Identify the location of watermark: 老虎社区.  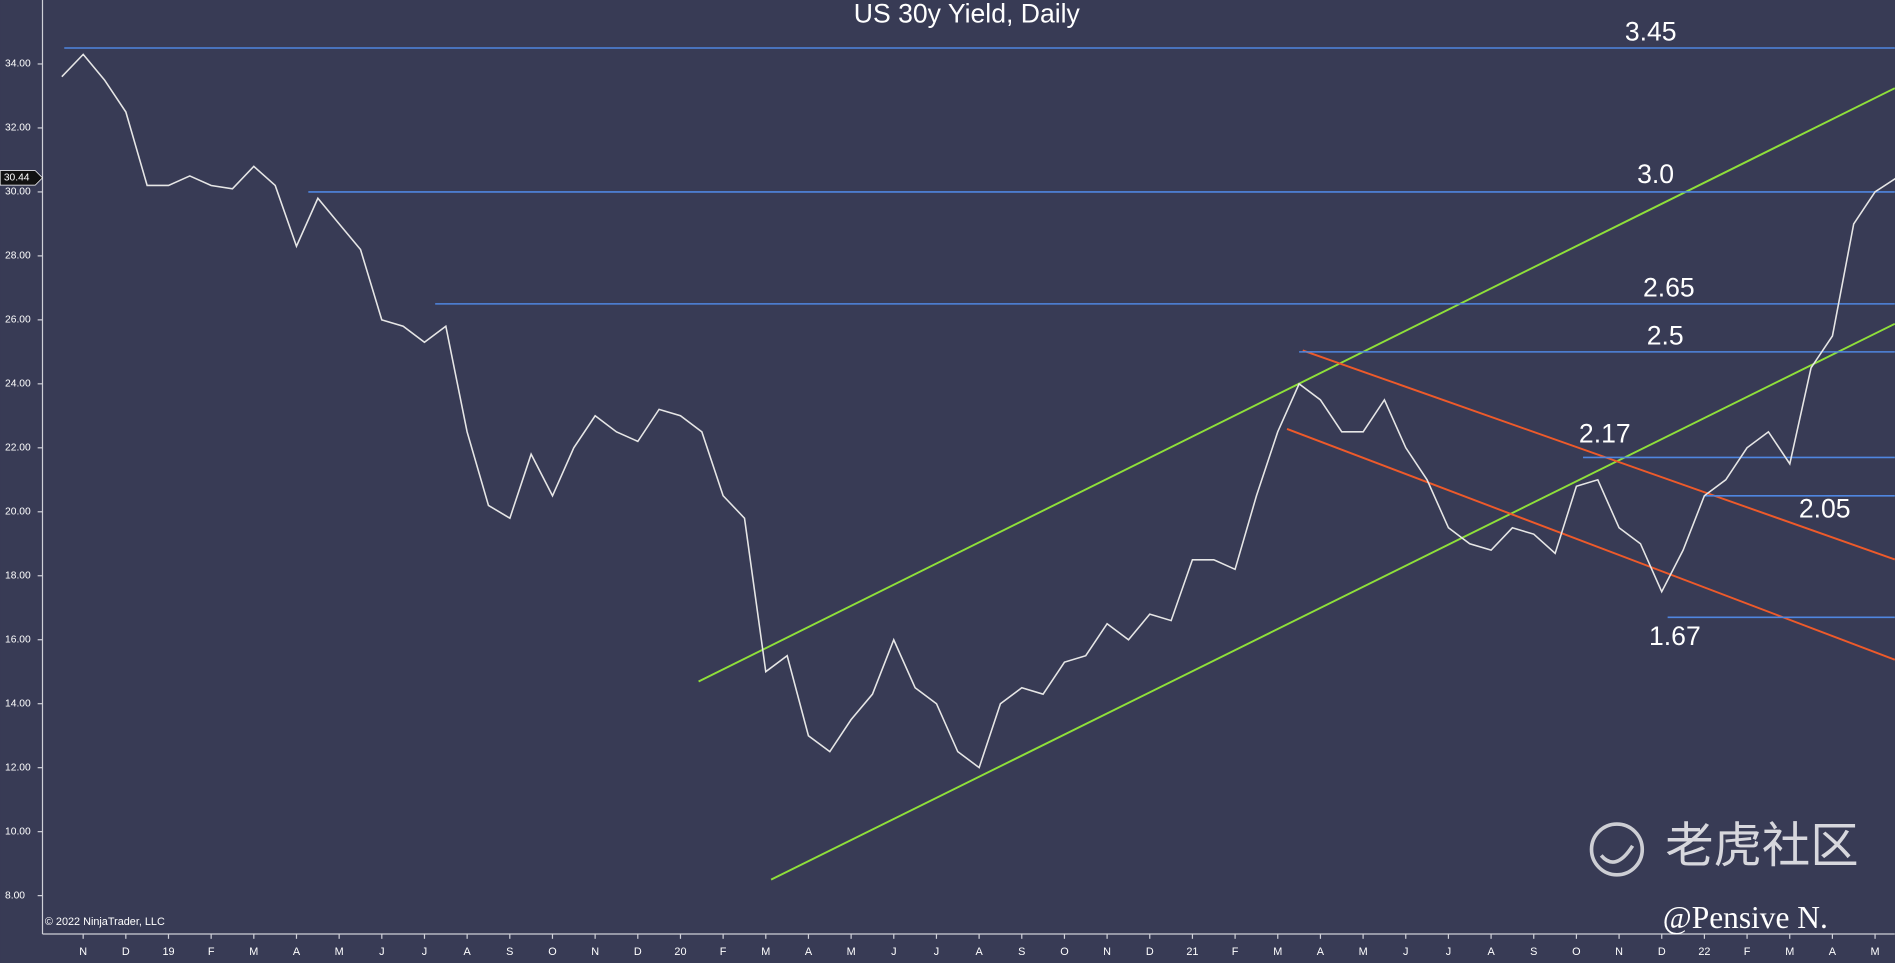
(1761, 846).